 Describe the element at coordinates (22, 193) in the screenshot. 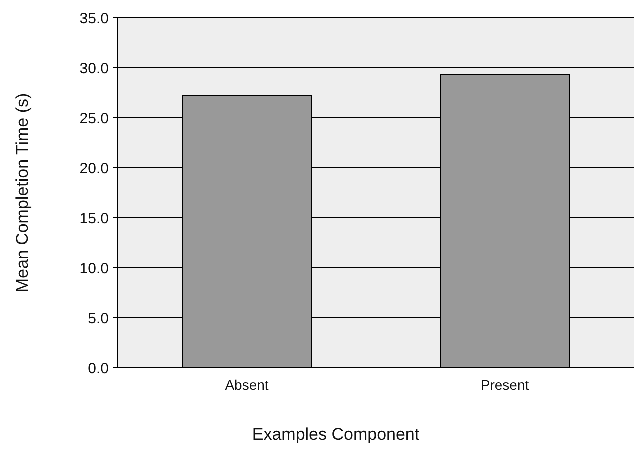

I see `y-axis-title: Mean Completion Time (s)` at that location.